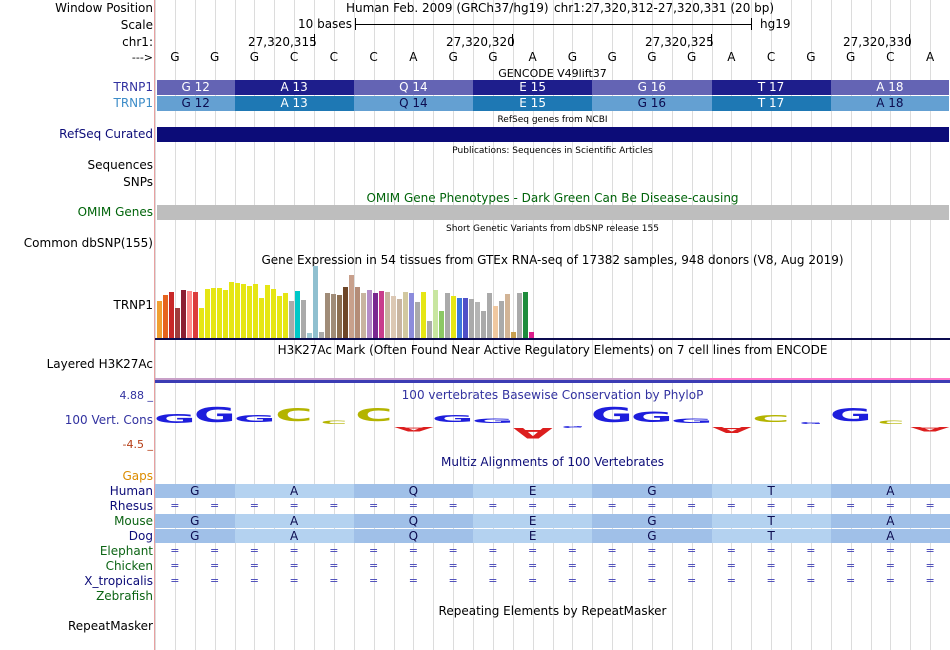  Describe the element at coordinates (120, 165) in the screenshot. I see `publications-label-sequences: Sequences` at that location.